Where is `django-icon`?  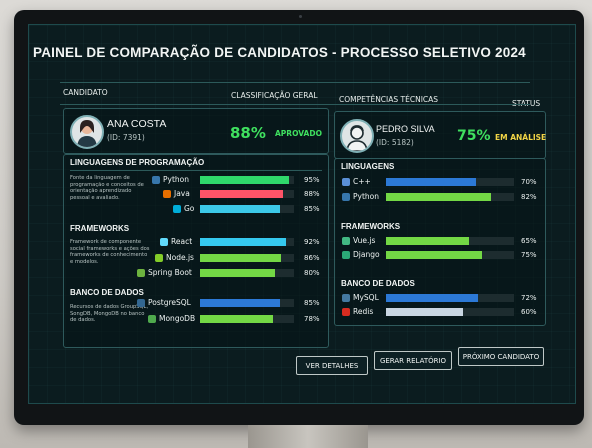
django-icon is located at coordinates (346, 254).